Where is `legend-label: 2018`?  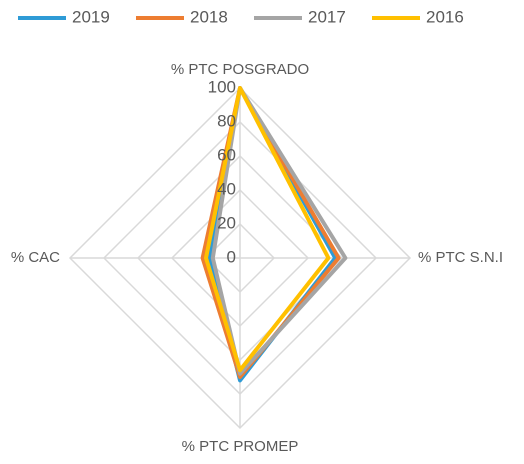
legend-label: 2018 is located at coordinates (209, 16).